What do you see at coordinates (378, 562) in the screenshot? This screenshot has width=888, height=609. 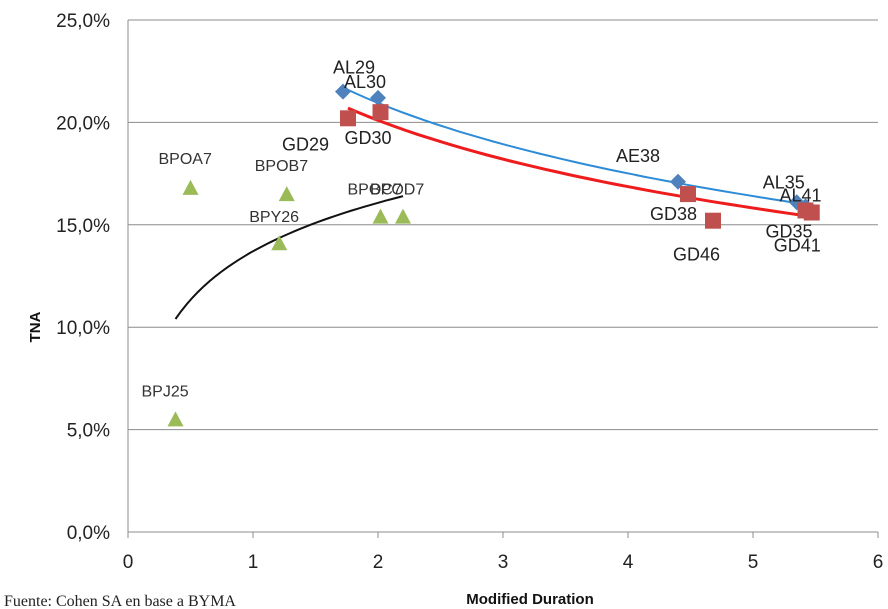 I see `x-tick-label: 2` at bounding box center [378, 562].